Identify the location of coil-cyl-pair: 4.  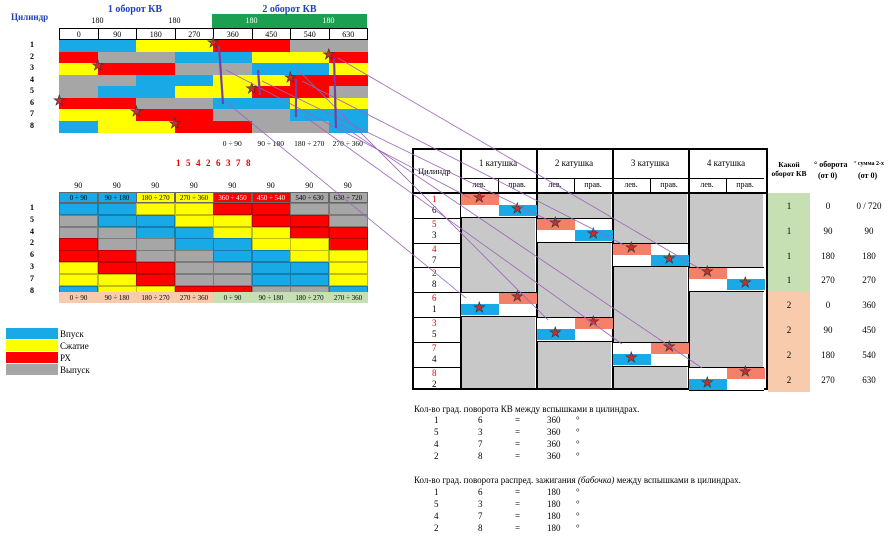
(434, 358).